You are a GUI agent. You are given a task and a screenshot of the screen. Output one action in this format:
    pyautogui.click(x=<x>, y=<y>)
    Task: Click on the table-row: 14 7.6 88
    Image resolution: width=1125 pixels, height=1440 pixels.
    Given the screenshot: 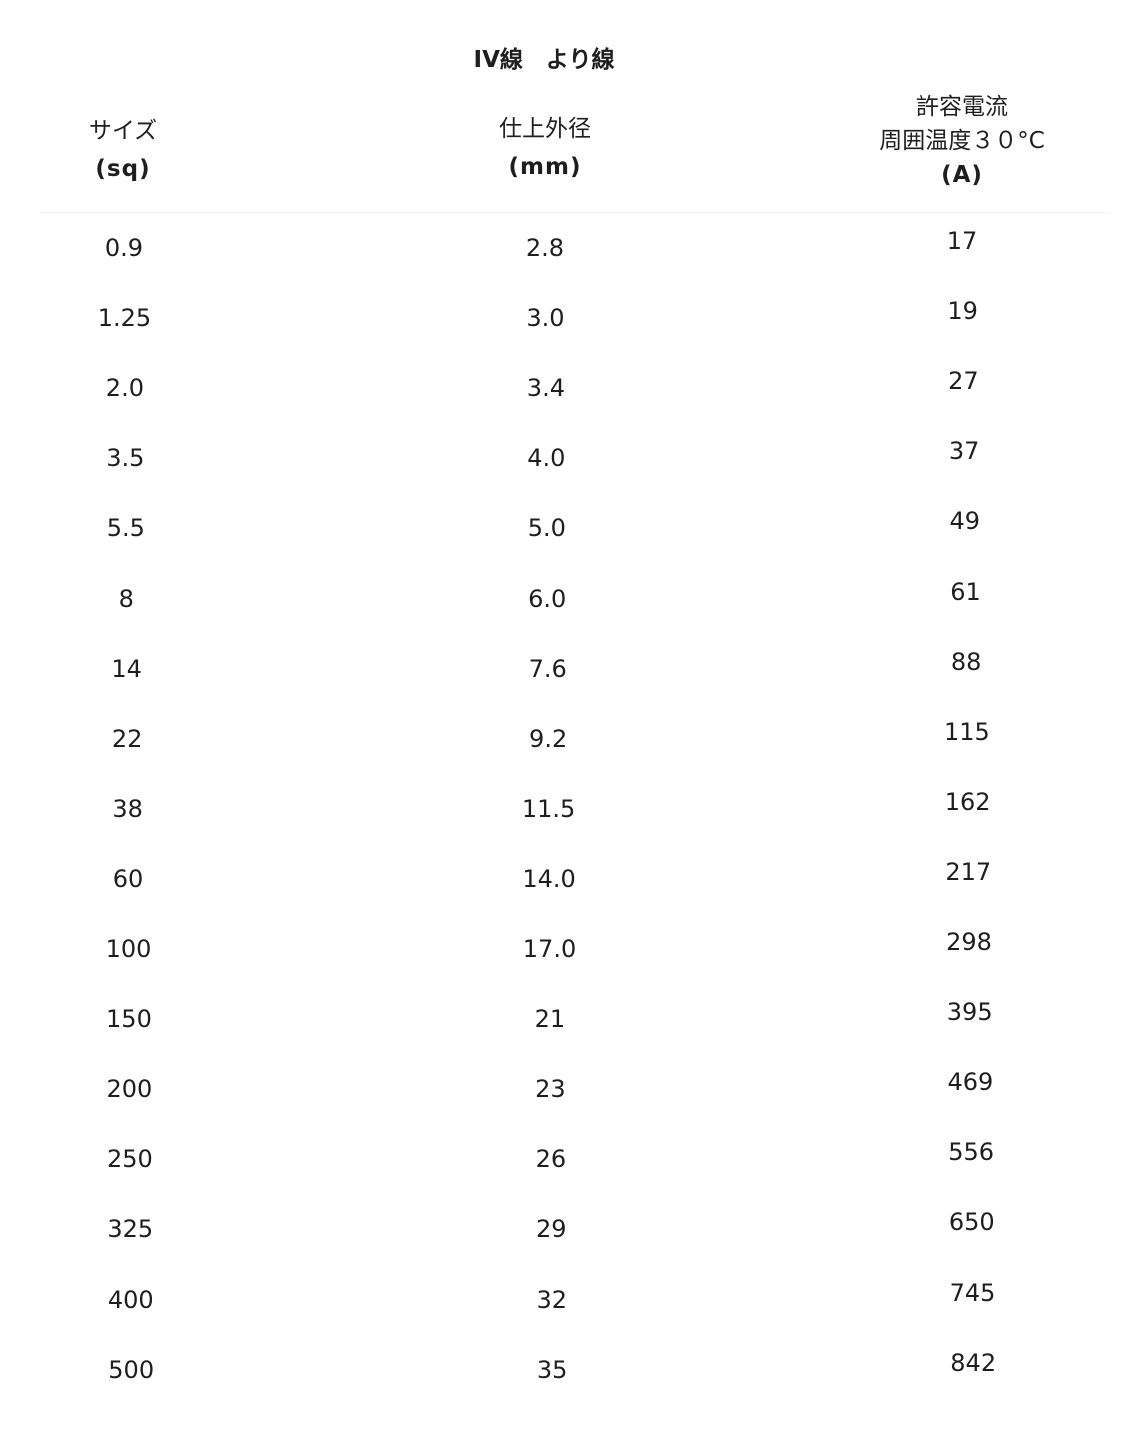 What is the action you would take?
    pyautogui.click(x=562, y=671)
    